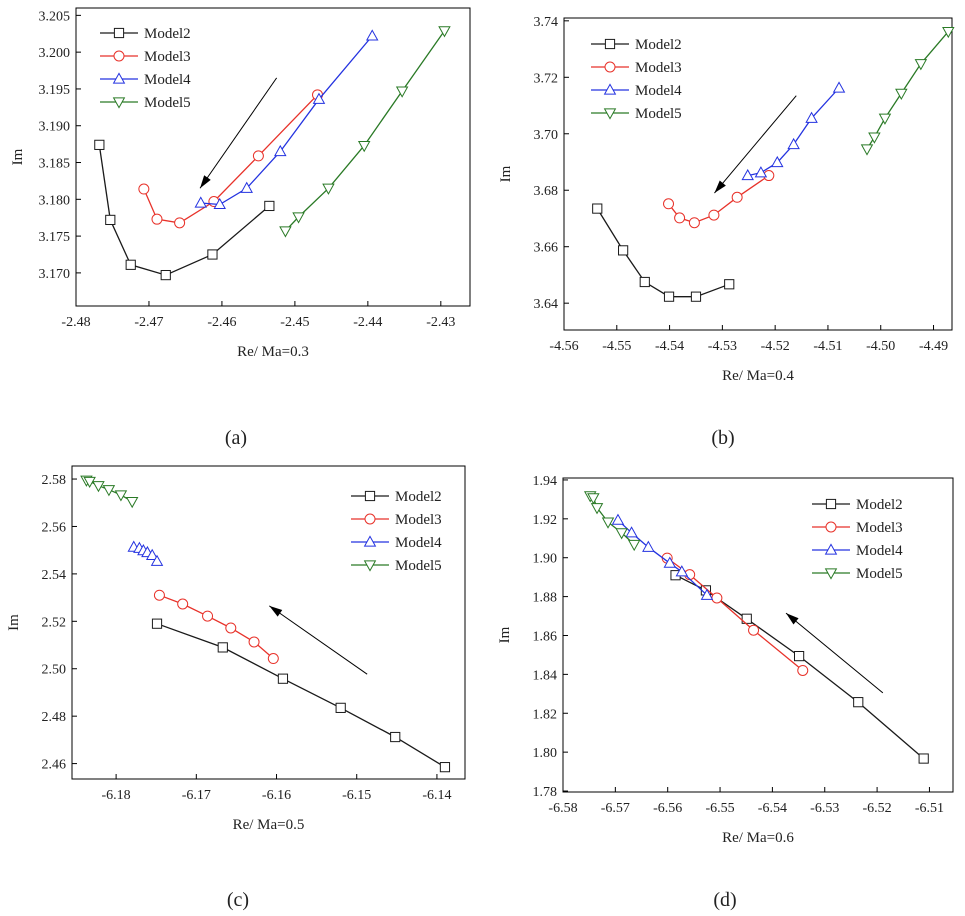  Describe the element at coordinates (545, 598) in the screenshot. I see `y-tick-label: 1.88` at that location.